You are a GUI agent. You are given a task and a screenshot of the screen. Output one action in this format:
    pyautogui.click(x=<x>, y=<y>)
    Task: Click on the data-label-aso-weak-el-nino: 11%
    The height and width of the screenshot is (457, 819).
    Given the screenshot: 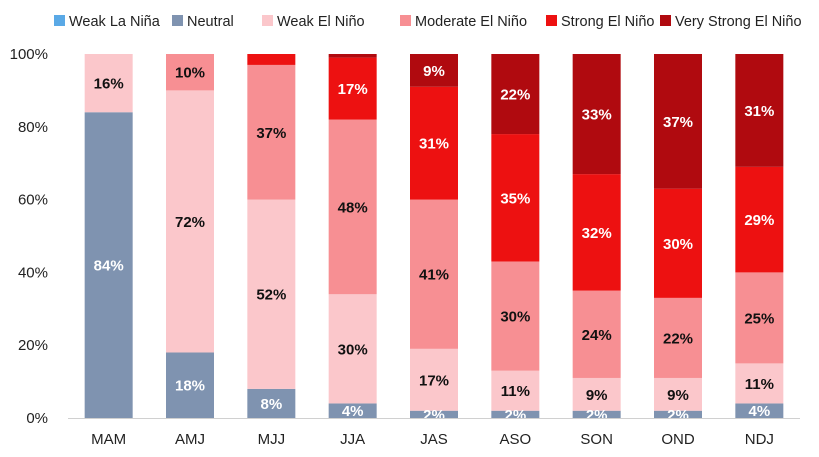 What is the action you would take?
    pyautogui.click(x=515, y=391)
    